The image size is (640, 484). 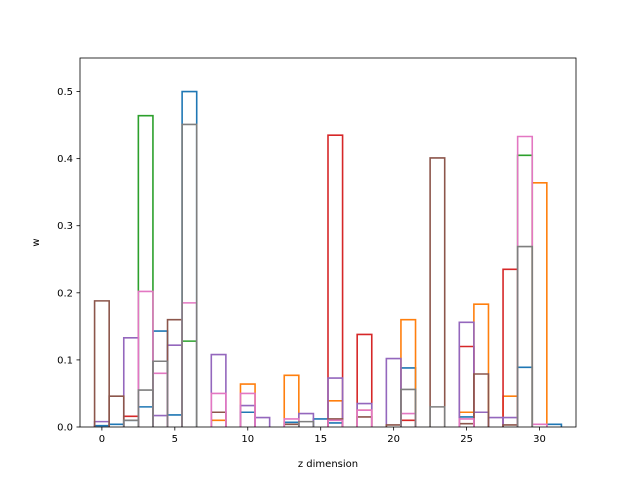 What do you see at coordinates (393, 392) in the screenshot?
I see `bar-s4-x20` at bounding box center [393, 392].